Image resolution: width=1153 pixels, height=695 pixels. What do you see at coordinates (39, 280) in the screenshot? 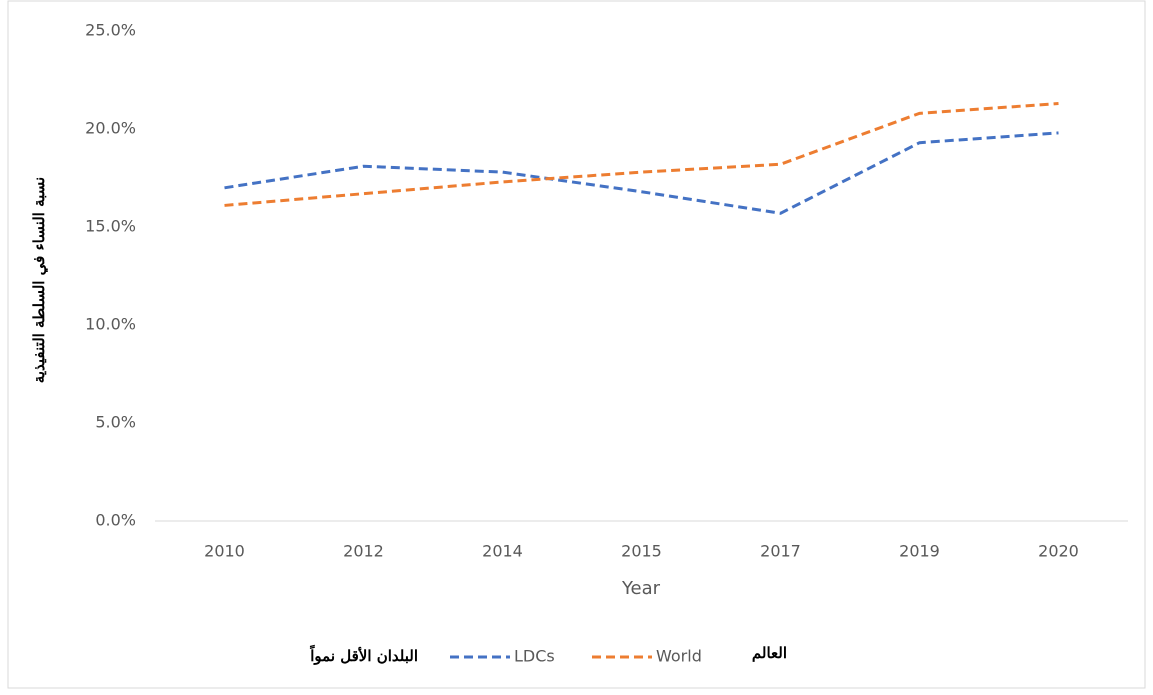
I see `y-axis-label: نسبة النساء في السلطة التنفيذية` at bounding box center [39, 280].